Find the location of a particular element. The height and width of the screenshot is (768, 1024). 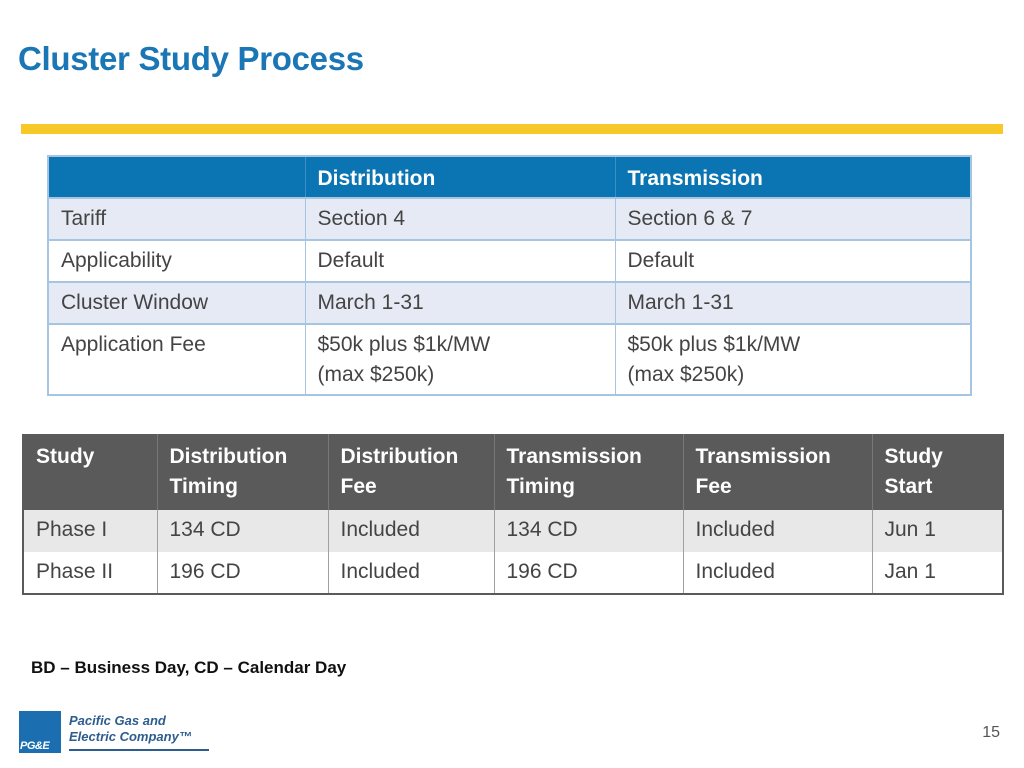

table-header-row: Distribution Transmission is located at coordinates (509, 177).